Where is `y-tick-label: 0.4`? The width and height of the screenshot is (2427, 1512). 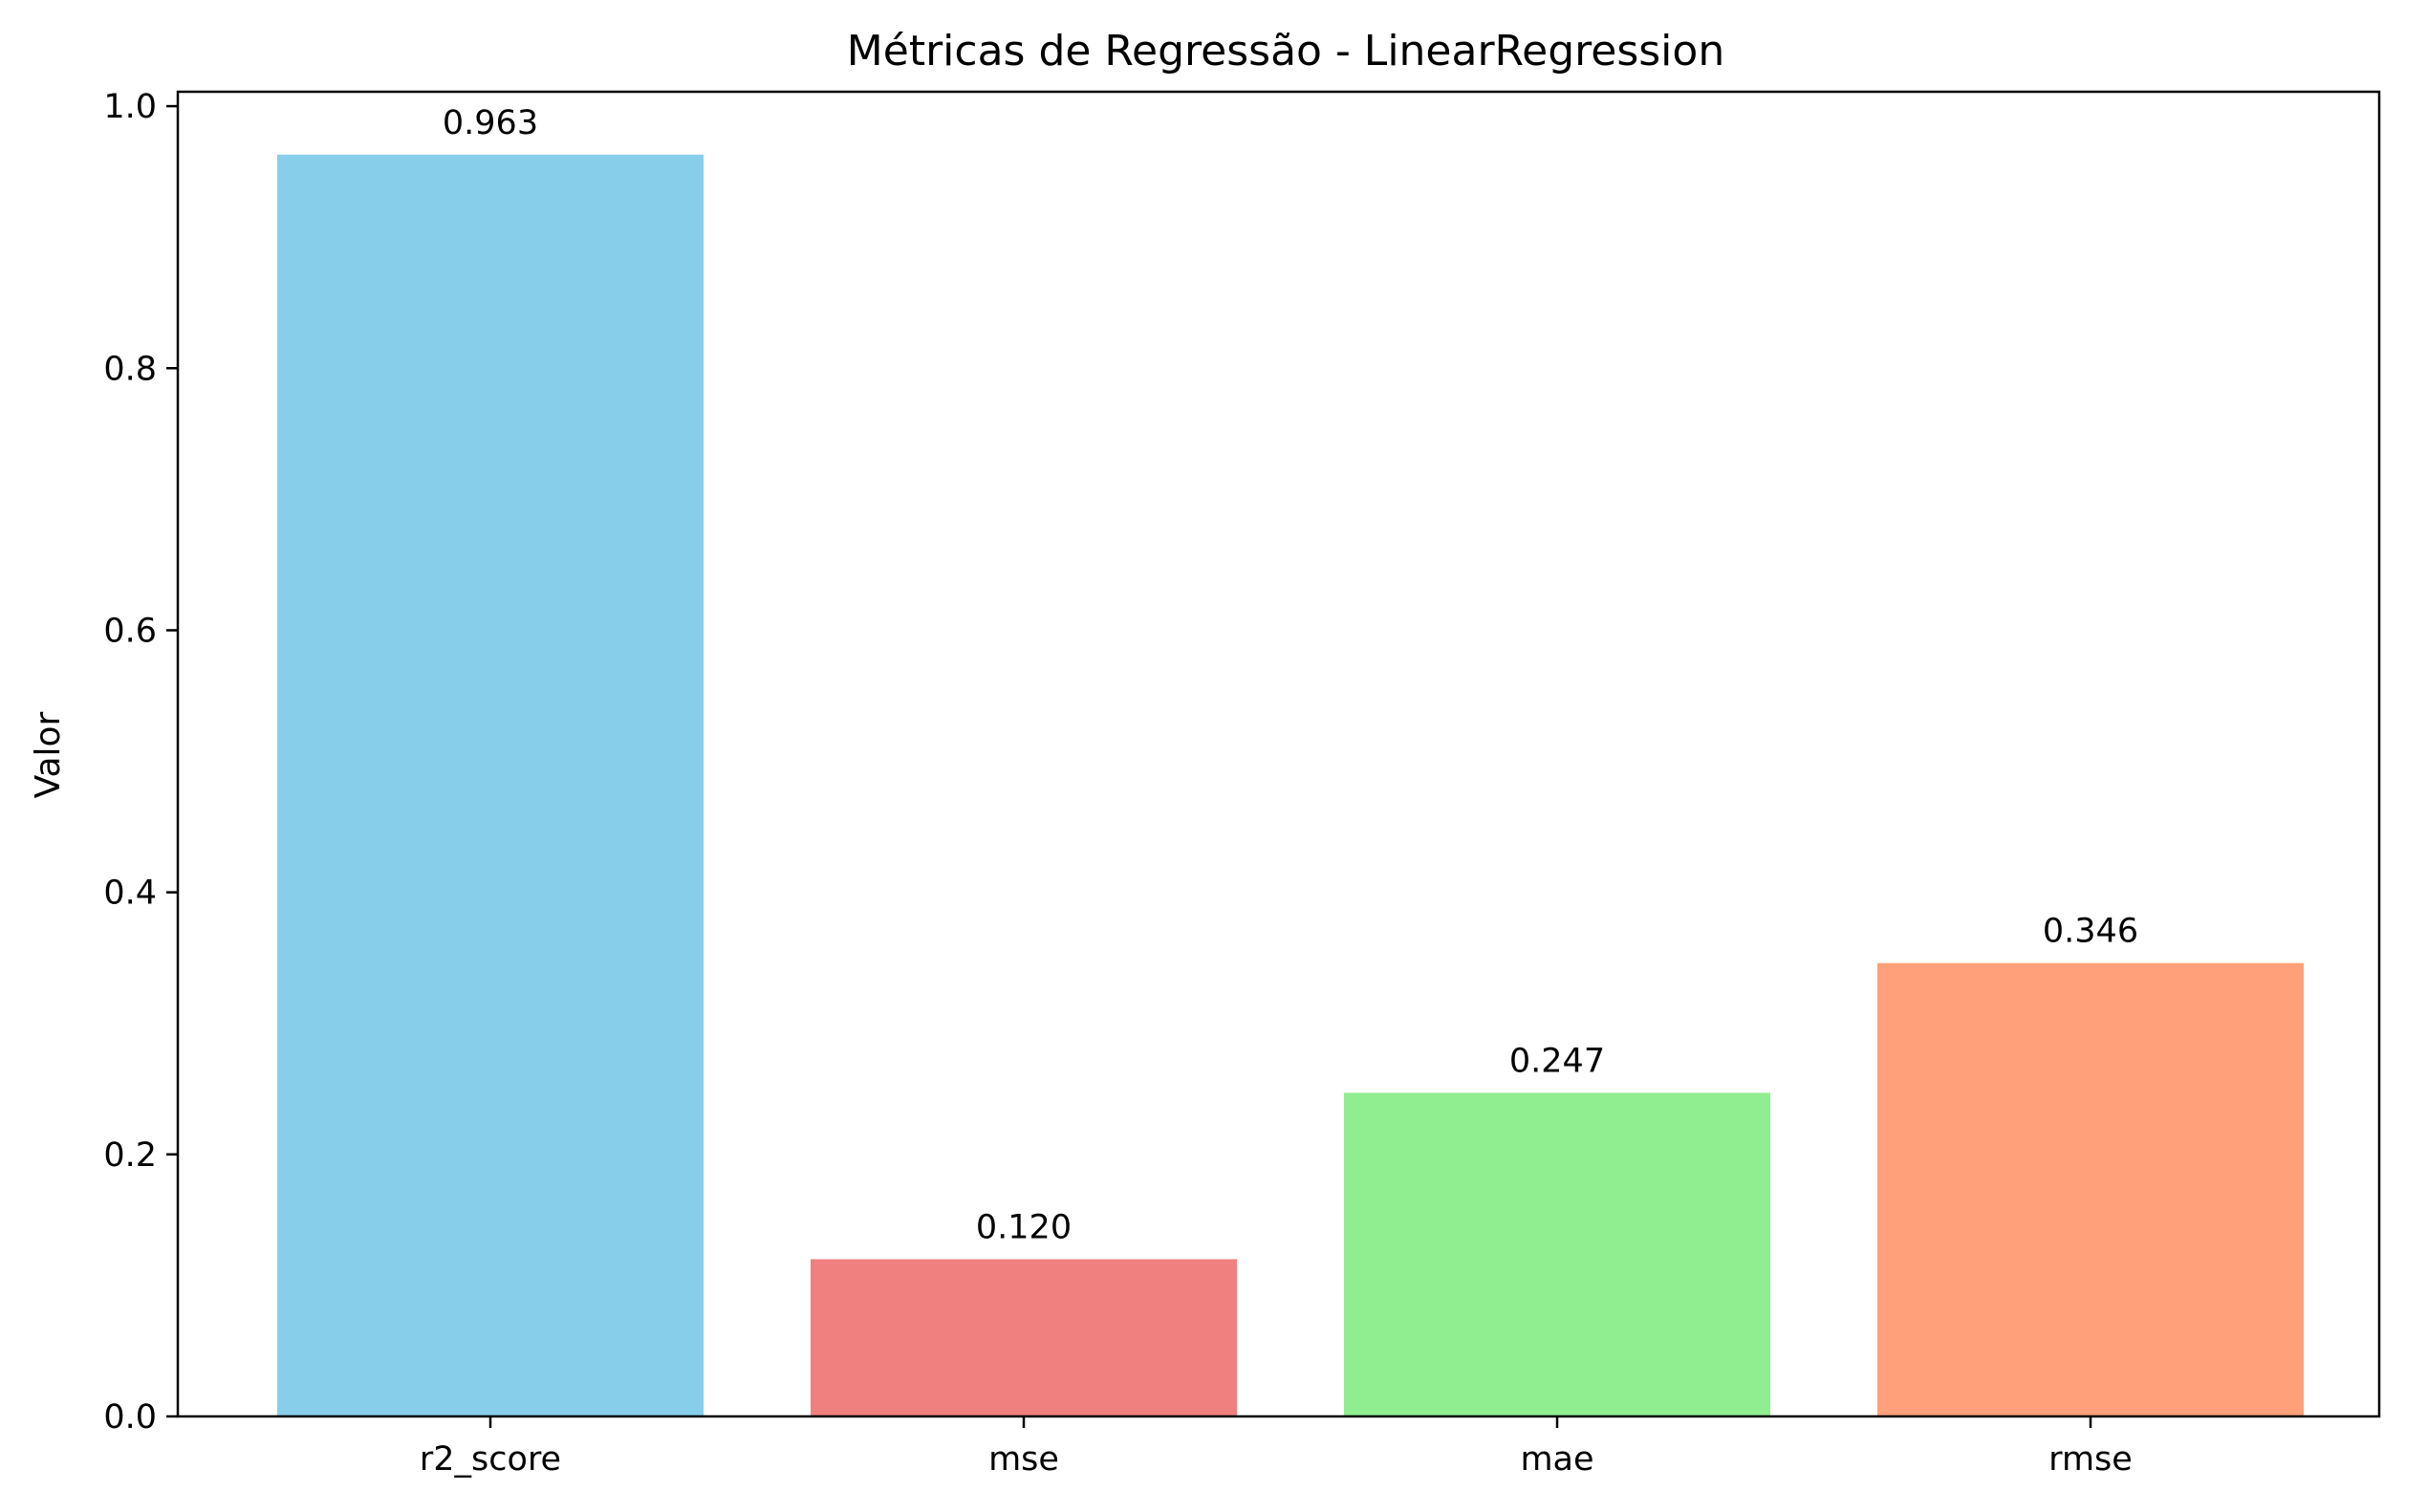
y-tick-label: 0.4 is located at coordinates (130, 894).